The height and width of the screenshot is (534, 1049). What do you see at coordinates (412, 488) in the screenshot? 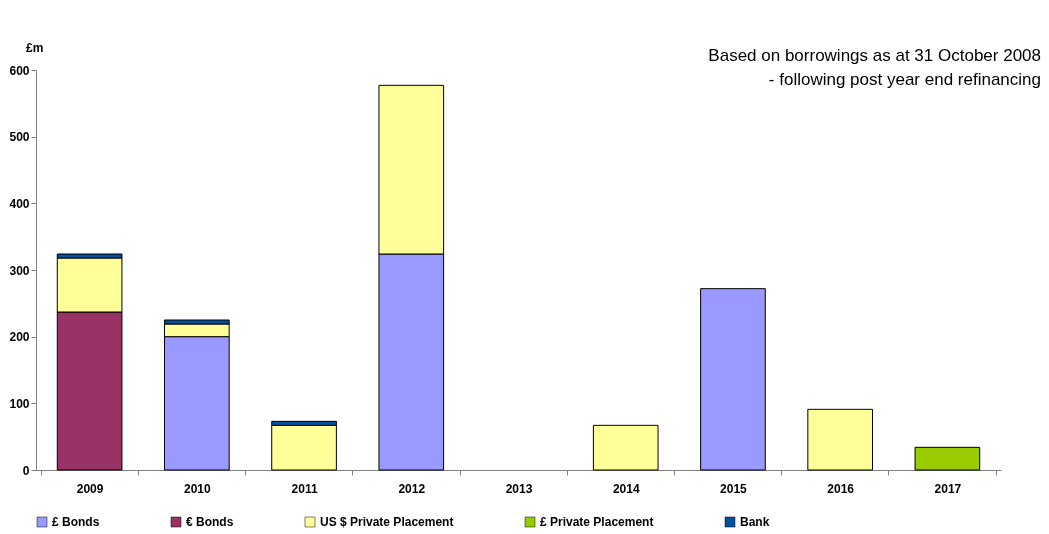
I see `x-tick-label: 2012` at bounding box center [412, 488].